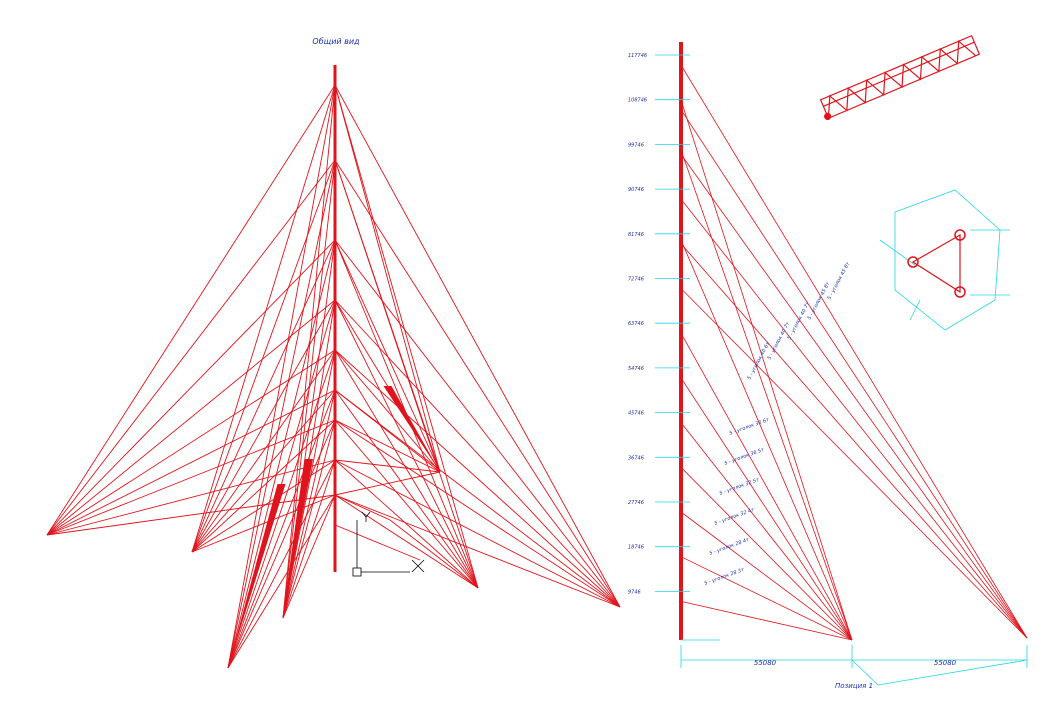 This screenshot has width=1046, height=716. Describe the element at coordinates (740, 487) in the screenshot. I see `guy-label: 5 - уголок 32 5т` at that location.